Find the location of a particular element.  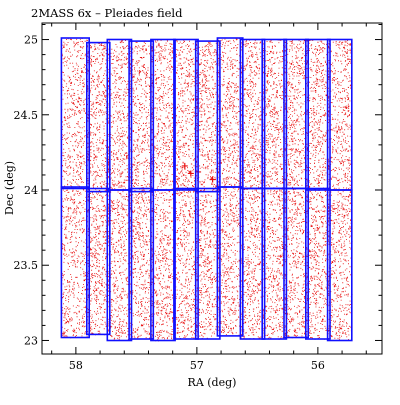

x-tick-labels: 58 57 56 is located at coordinates (197, 365).